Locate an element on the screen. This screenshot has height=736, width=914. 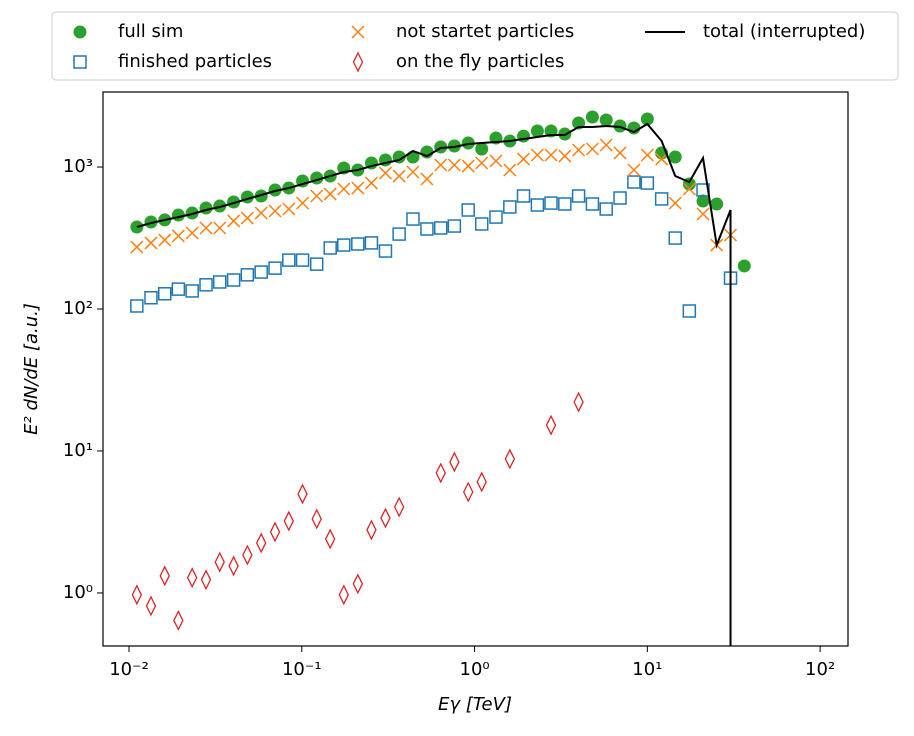
x-tick-label: 10² is located at coordinates (820, 669).